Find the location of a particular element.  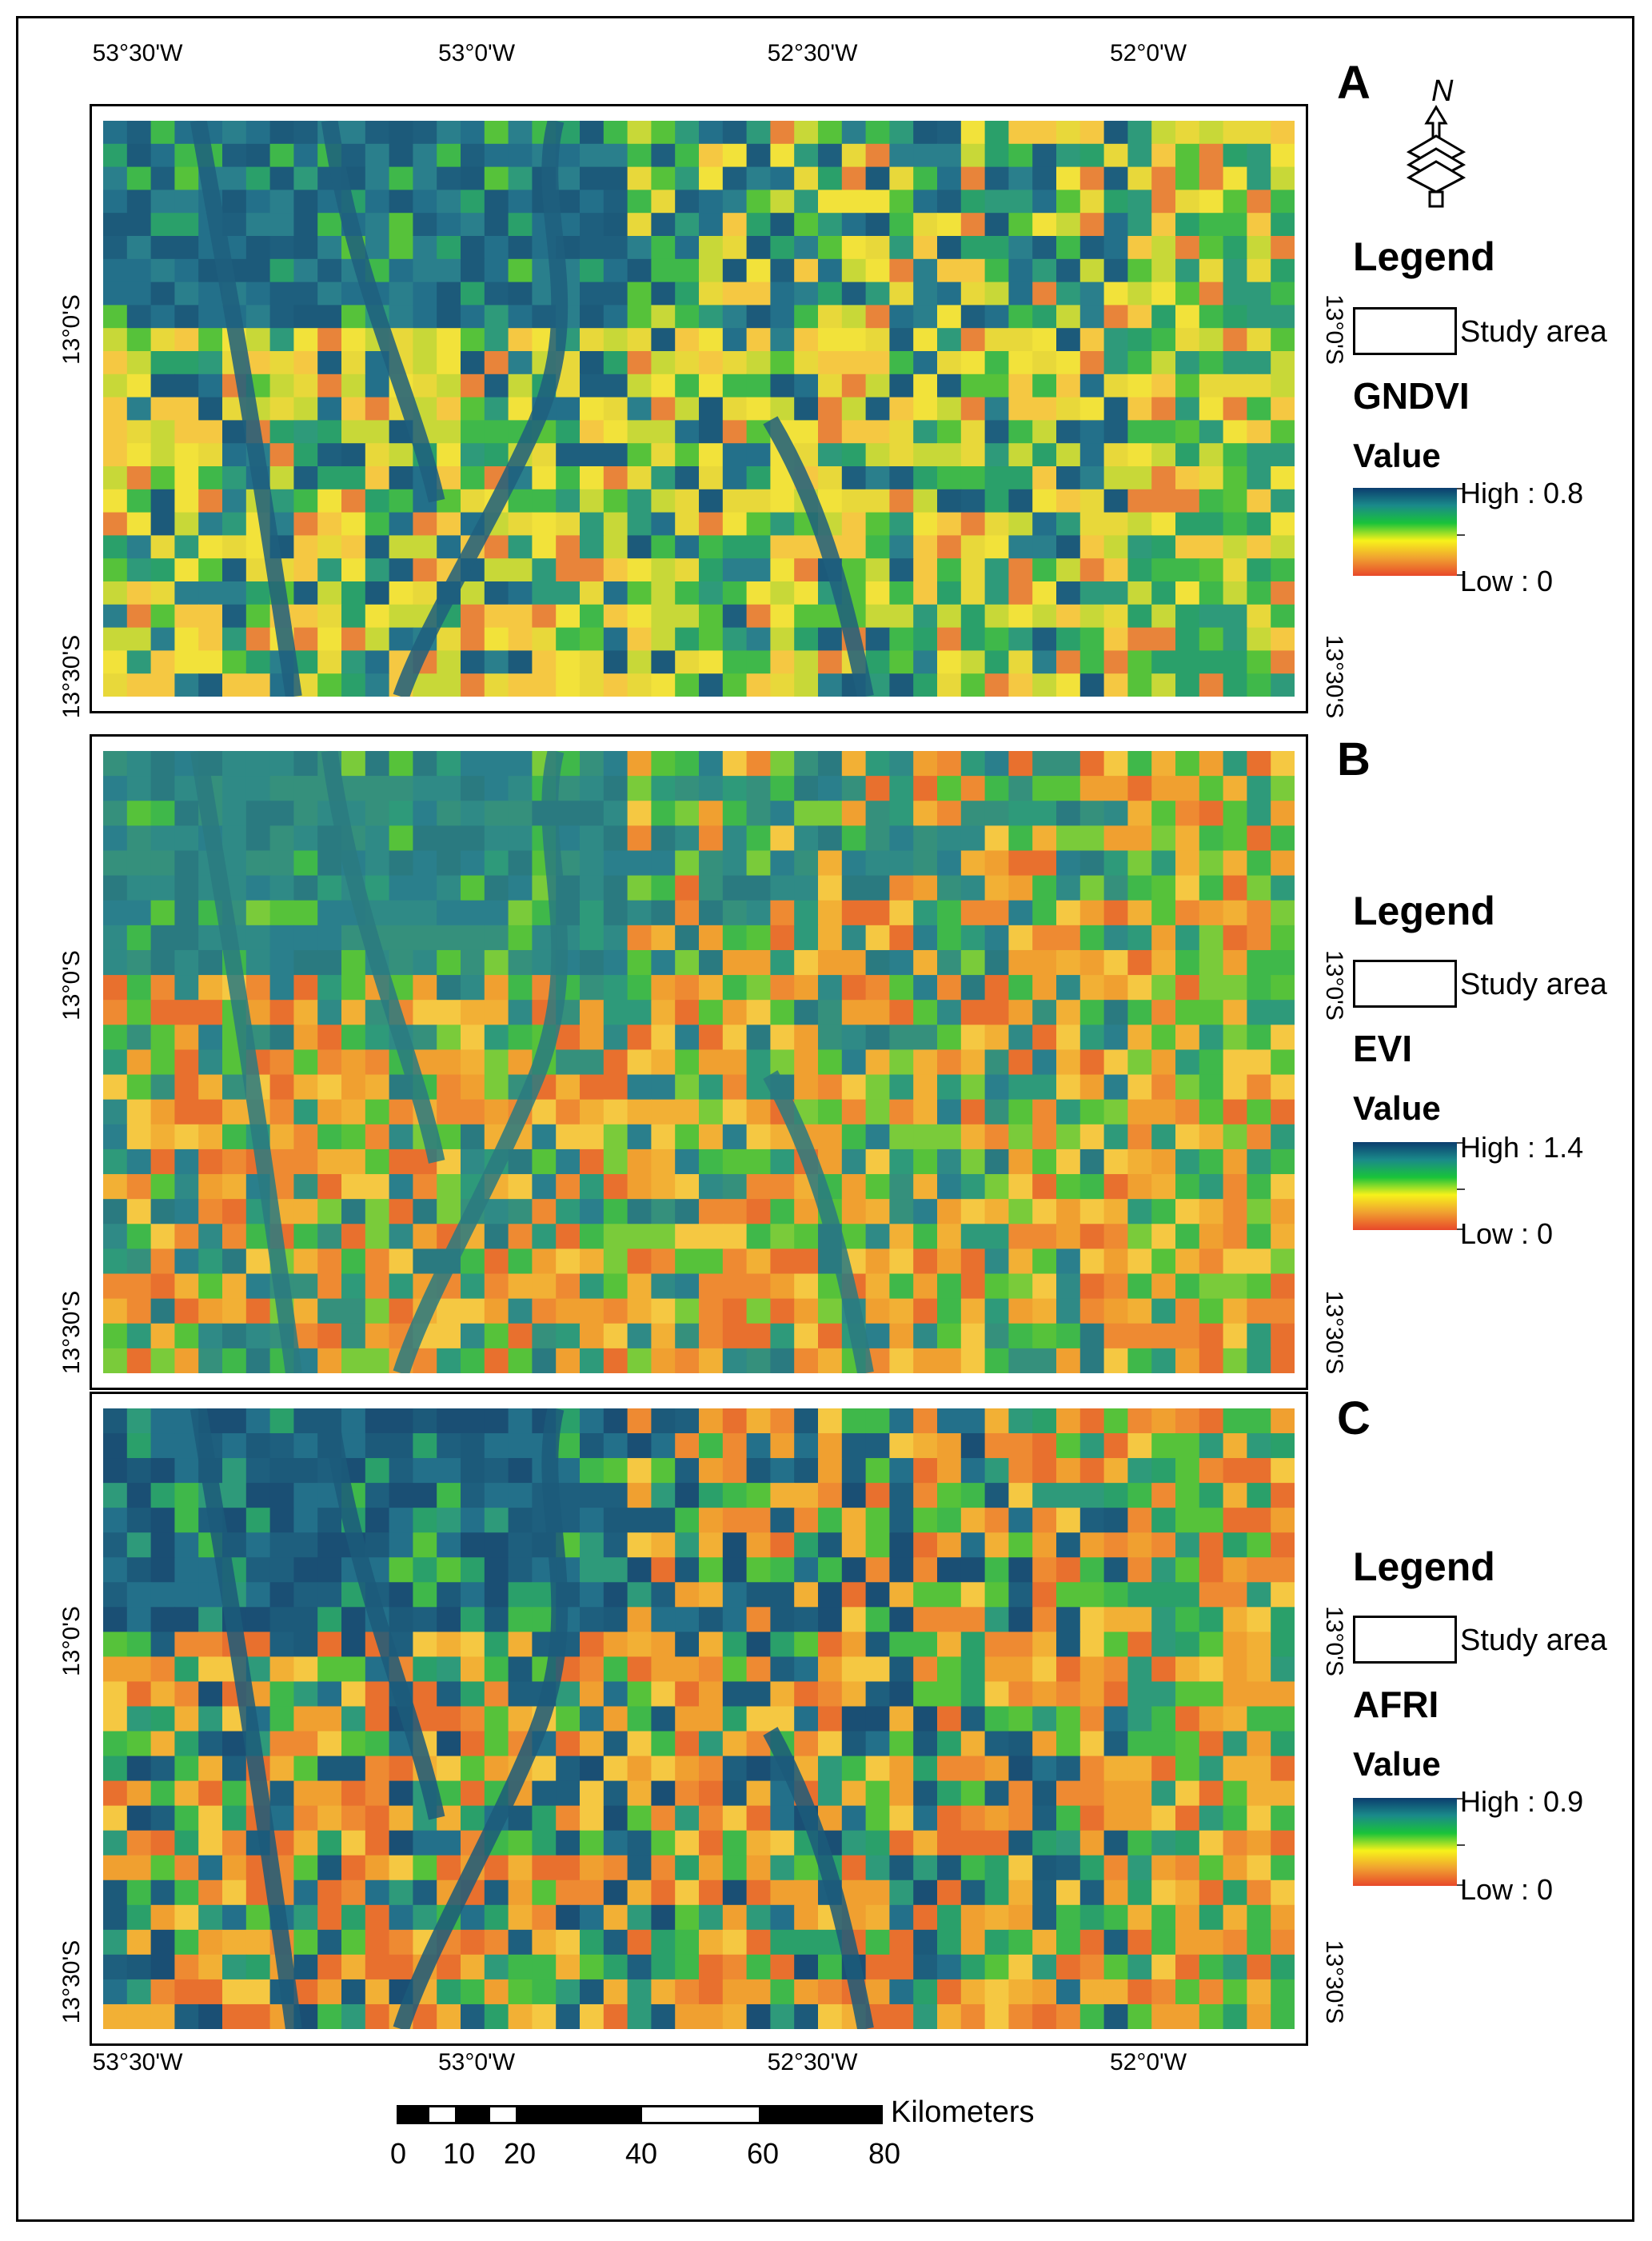

lat-label-right: 13°0'S is located at coordinates (1334, 329).